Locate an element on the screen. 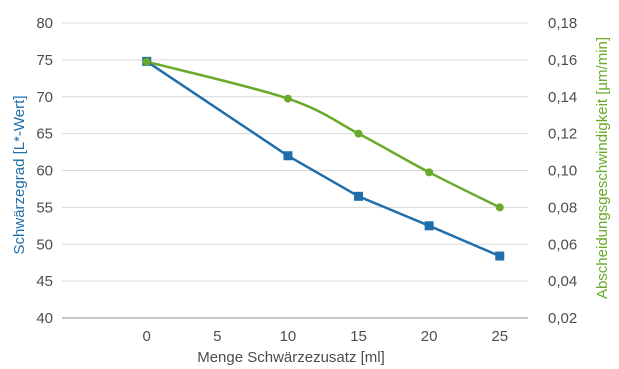 The width and height of the screenshot is (619, 369). x-tick-label: 25 is located at coordinates (499, 336).